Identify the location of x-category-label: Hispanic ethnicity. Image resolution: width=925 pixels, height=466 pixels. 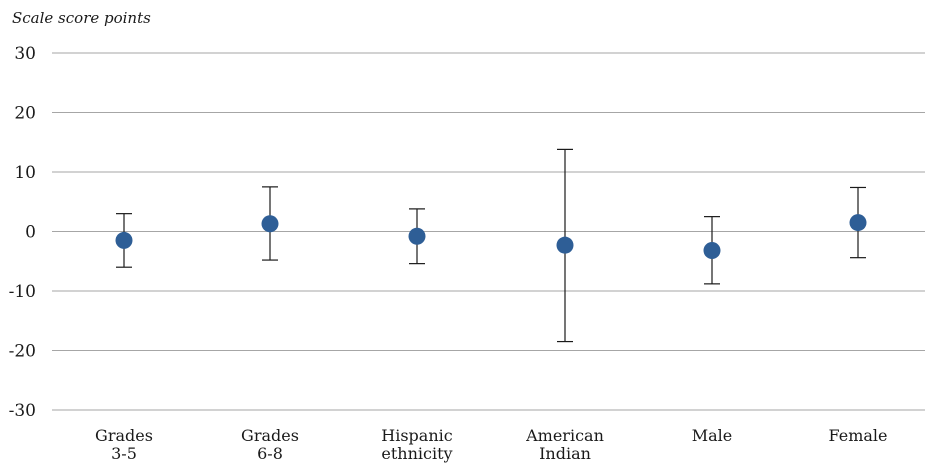
(416, 444).